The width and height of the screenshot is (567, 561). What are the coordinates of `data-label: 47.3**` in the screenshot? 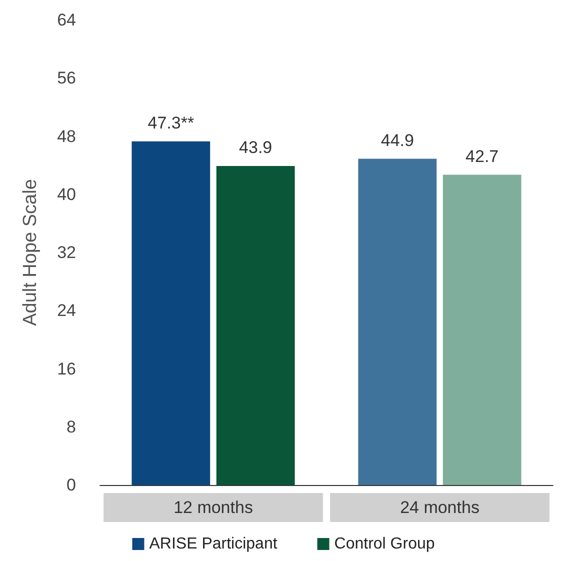 It's located at (171, 122).